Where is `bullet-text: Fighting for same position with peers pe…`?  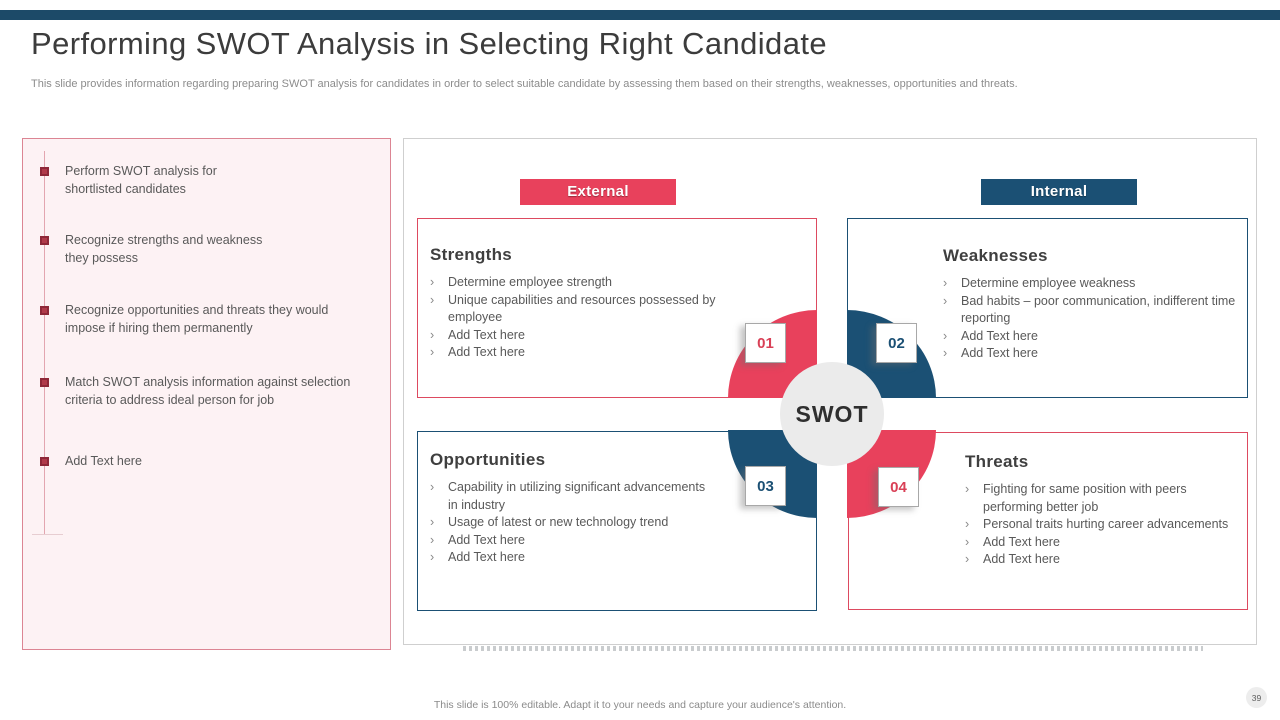
bullet-text: Fighting for same position with peers pe… is located at coordinates (1085, 498).